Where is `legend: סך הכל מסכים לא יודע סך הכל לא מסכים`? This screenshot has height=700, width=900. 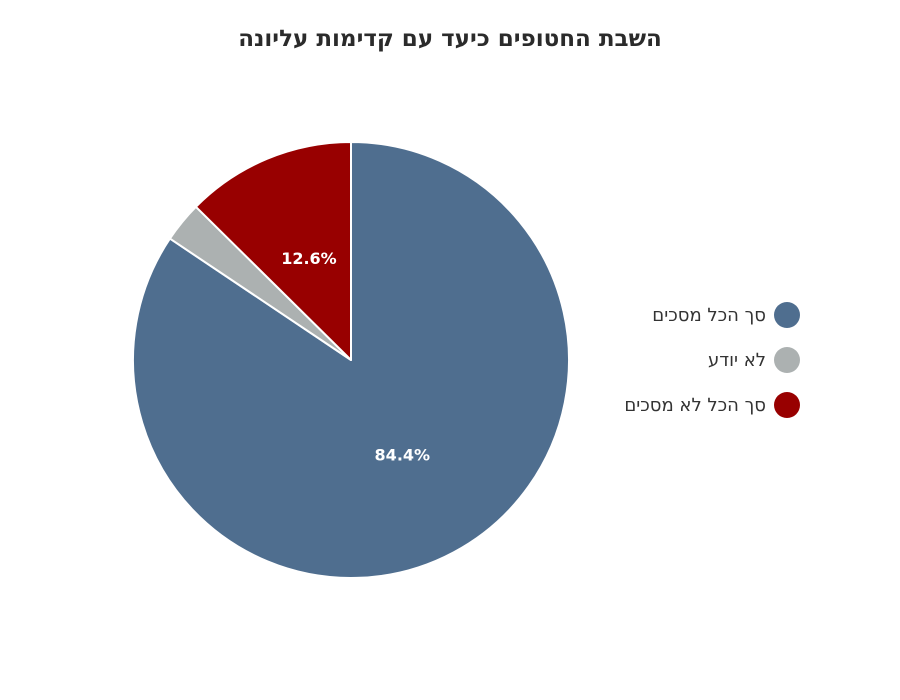 legend: סך הכל מסכים לא יודע סך הכל לא מסכים is located at coordinates (712, 367).